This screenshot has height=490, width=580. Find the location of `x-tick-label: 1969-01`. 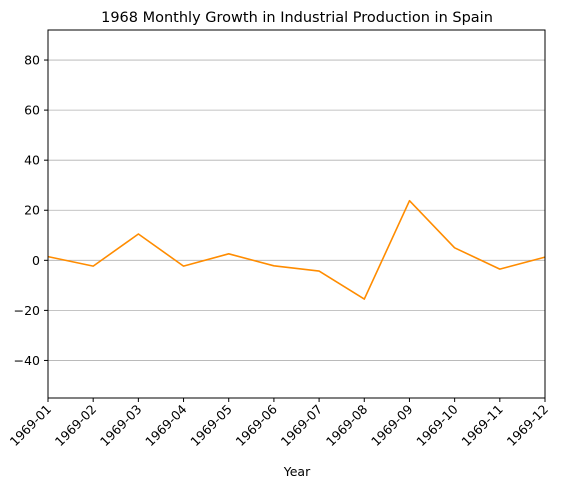

x-tick-label: 1969-01 is located at coordinates (31, 426).